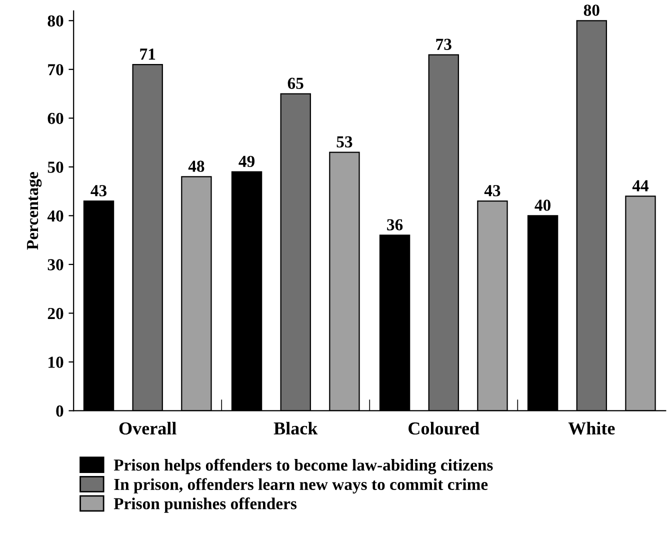 This screenshot has height=544, width=669. I want to click on data-label: 53, so click(344, 142).